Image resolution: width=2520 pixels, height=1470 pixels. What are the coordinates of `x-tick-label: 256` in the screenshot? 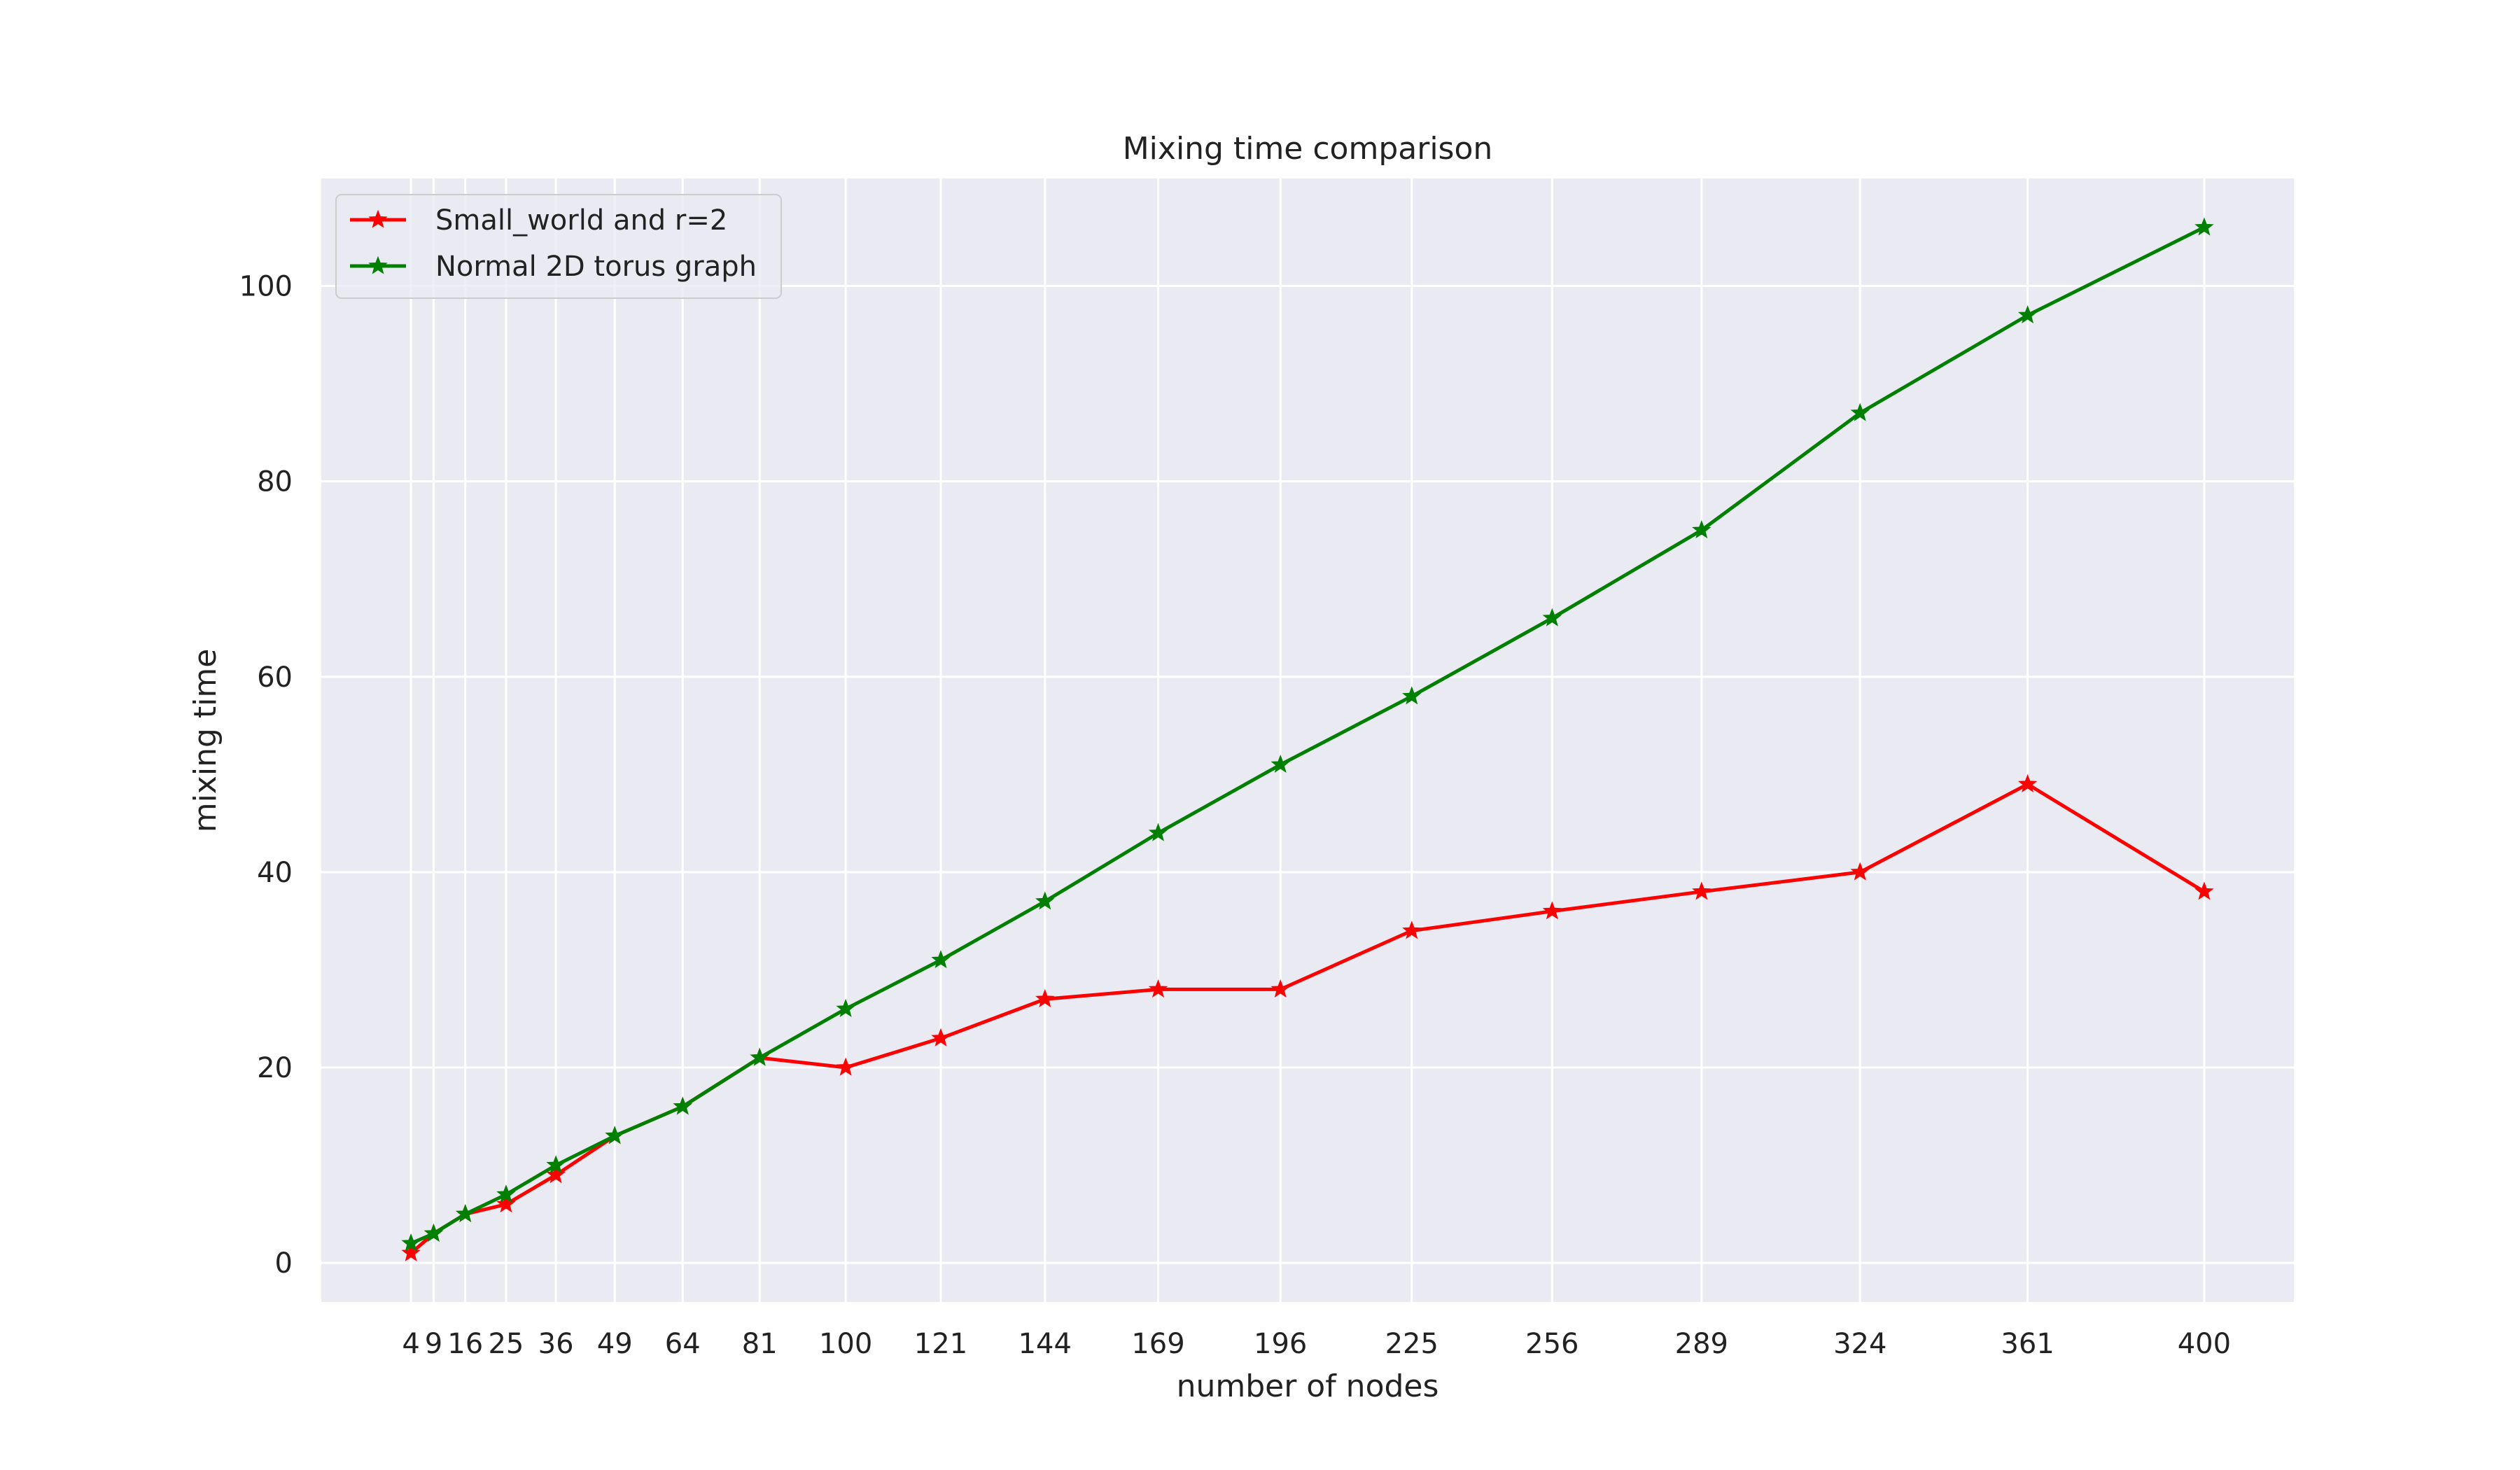 It's located at (1551, 1344).